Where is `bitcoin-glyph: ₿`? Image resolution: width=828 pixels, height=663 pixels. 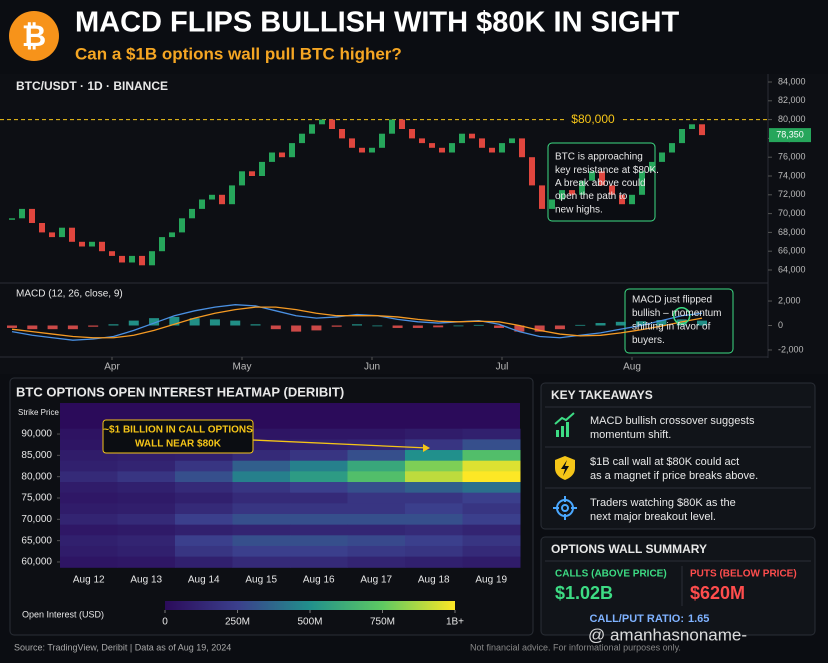 bitcoin-glyph: ₿ is located at coordinates (34, 36).